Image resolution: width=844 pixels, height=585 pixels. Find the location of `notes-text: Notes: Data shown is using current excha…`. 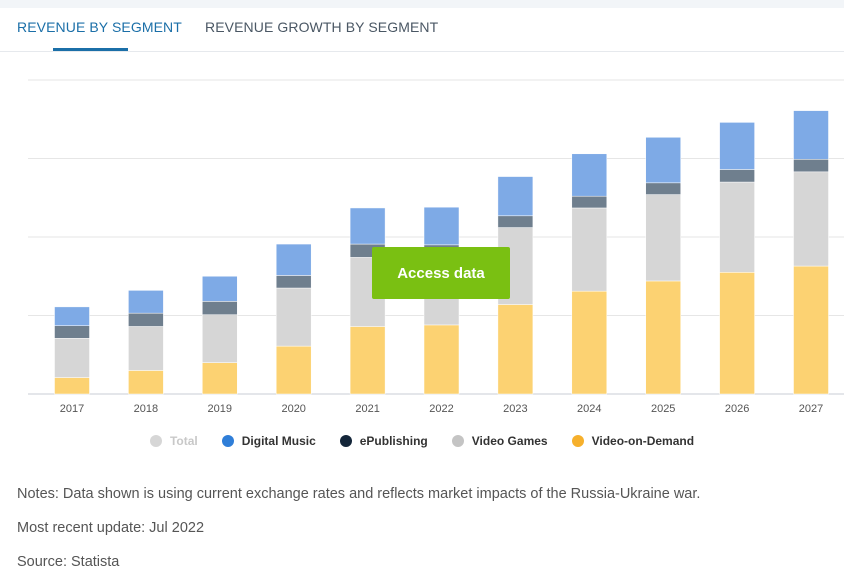

notes-text: Notes: Data shown is using current excha… is located at coordinates (359, 494).